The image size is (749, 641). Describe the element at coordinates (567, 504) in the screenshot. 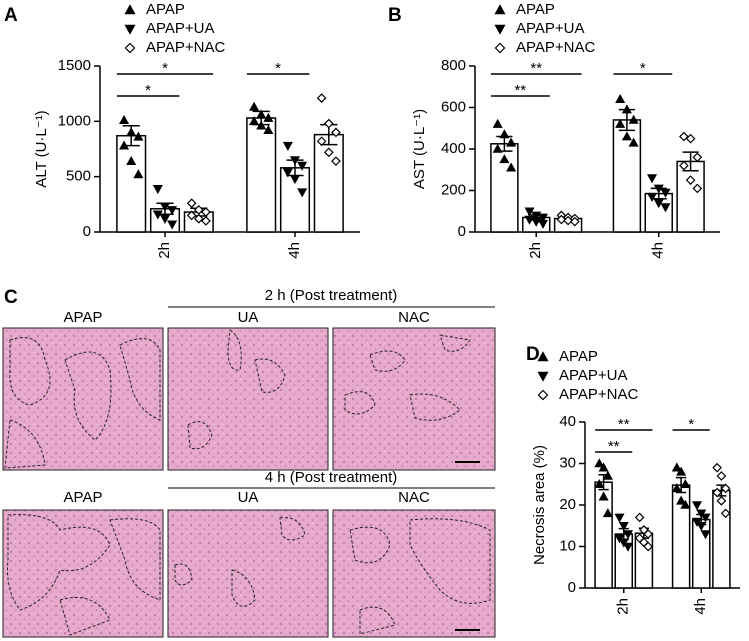

I see `y-tick-label: 20` at that location.